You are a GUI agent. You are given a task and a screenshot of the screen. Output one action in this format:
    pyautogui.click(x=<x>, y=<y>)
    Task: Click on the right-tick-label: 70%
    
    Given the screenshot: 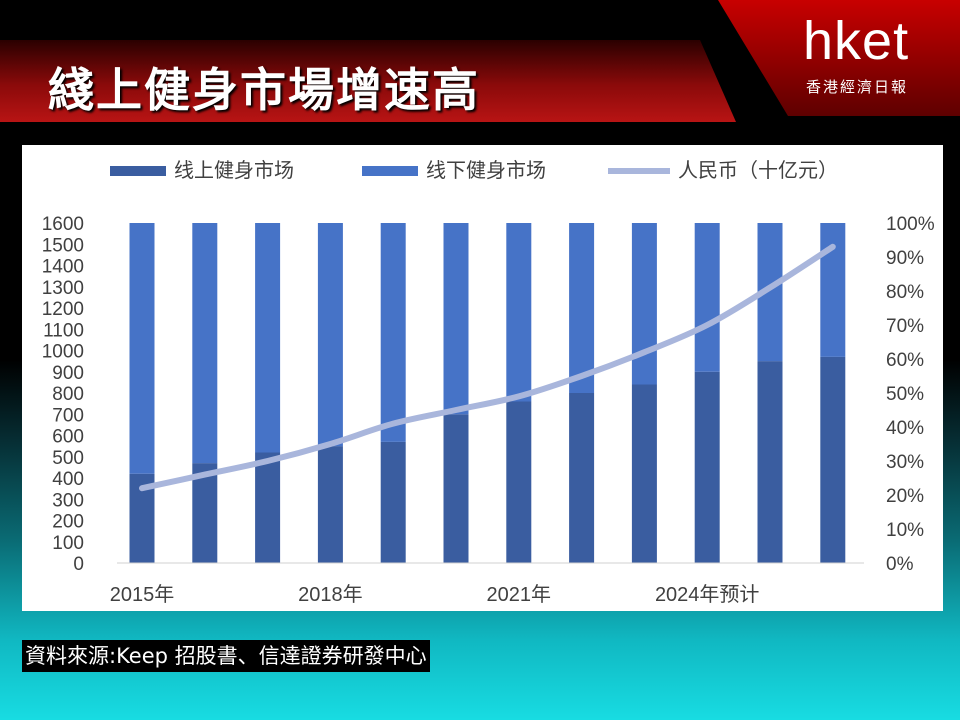 What is the action you would take?
    pyautogui.click(x=905, y=326)
    